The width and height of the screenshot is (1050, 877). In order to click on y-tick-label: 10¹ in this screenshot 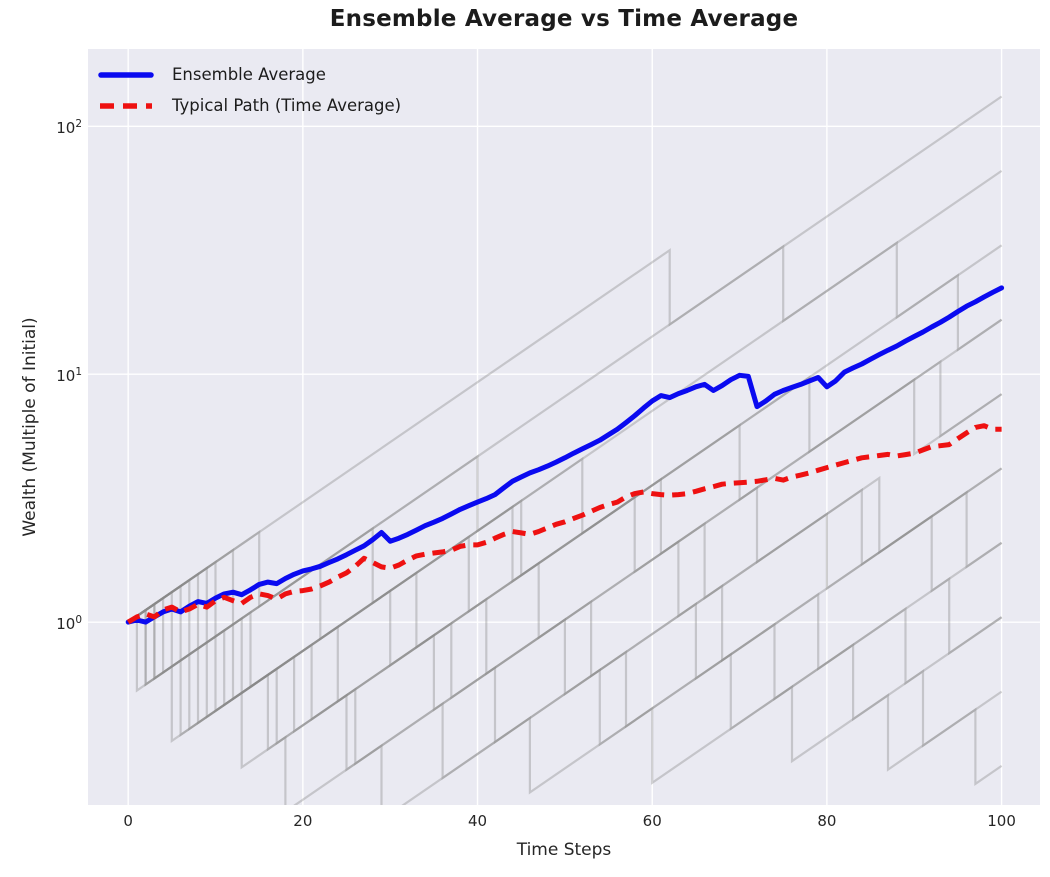, I will do `click(69, 376)`.